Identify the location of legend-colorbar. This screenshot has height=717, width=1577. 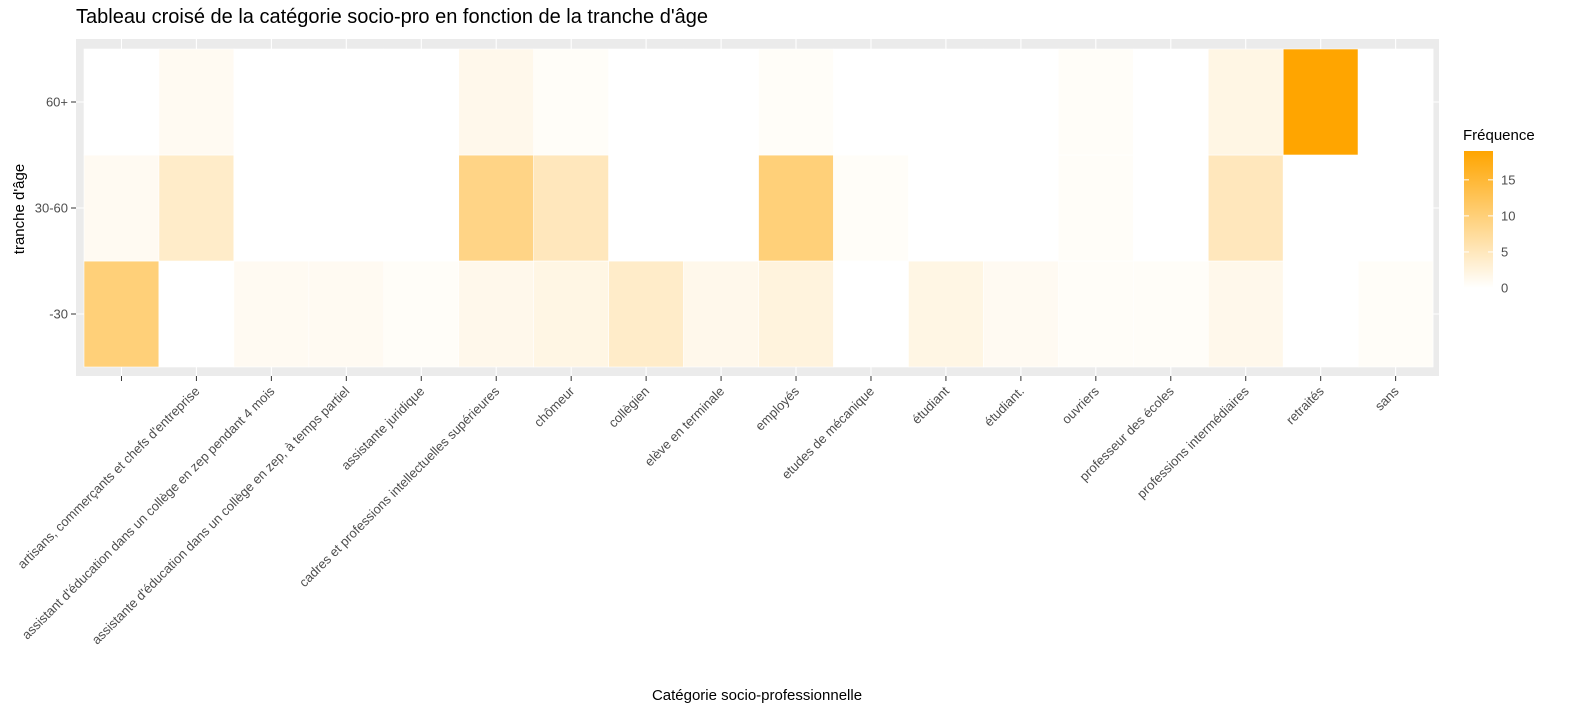
(1478, 219).